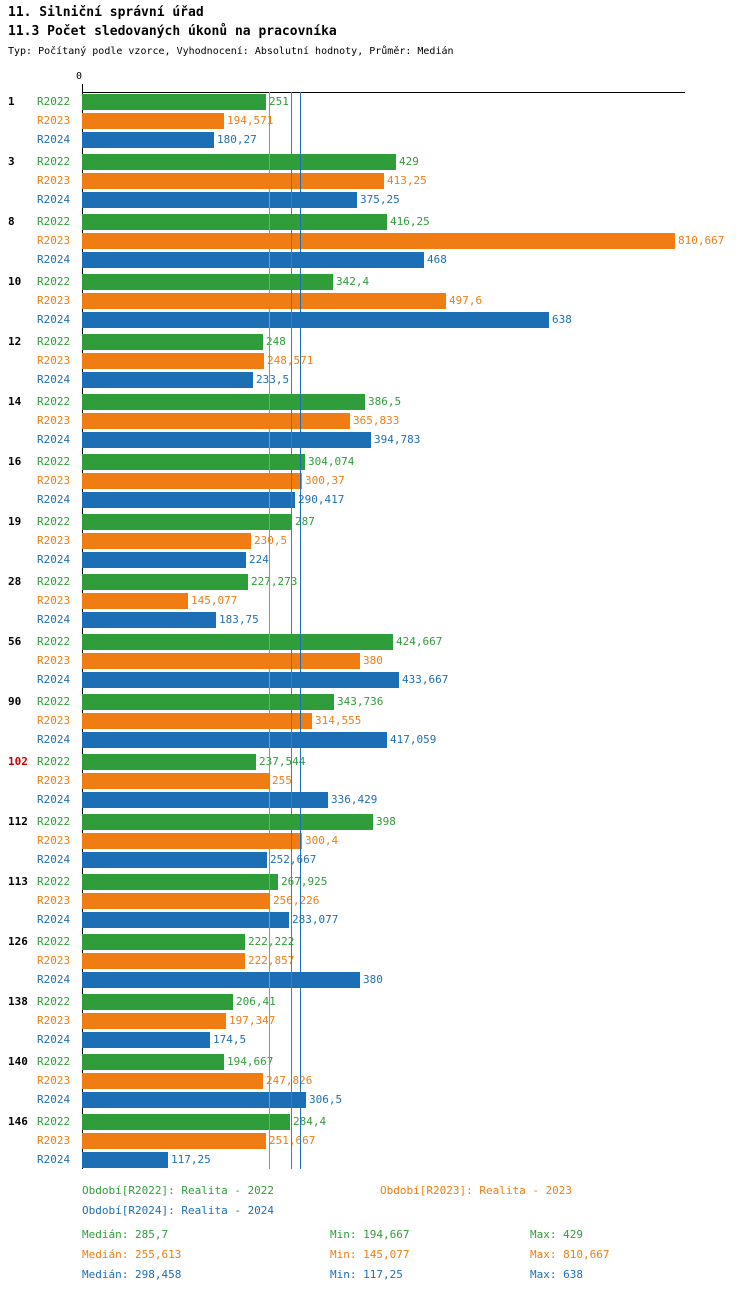  Describe the element at coordinates (362, 1001) in the screenshot. I see `bar-row: 138 R2022 206,41` at that location.